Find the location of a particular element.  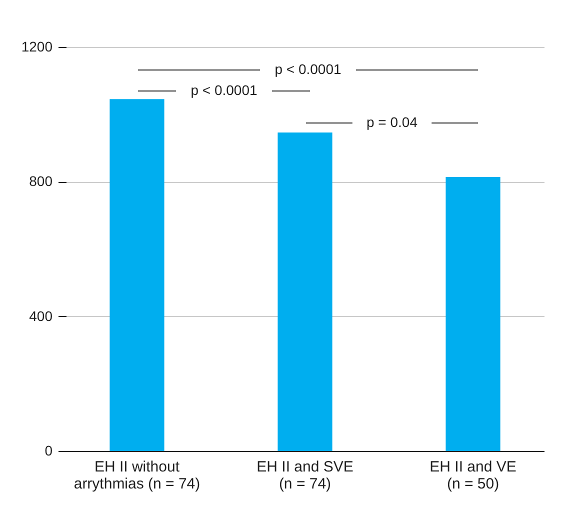

y-tick-label: 800 is located at coordinates (41, 181).